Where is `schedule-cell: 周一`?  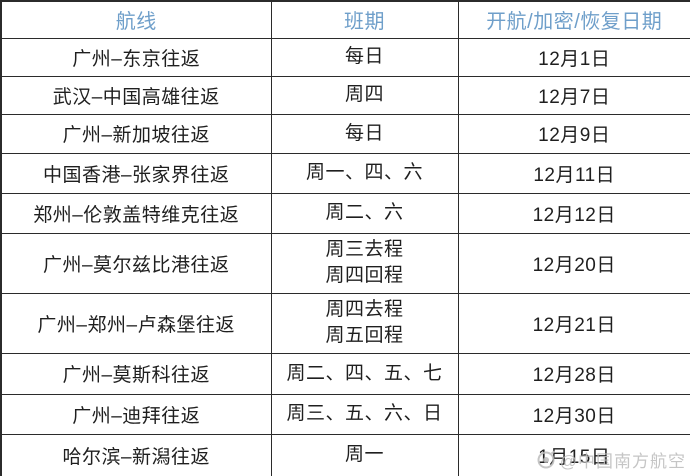 schedule-cell: 周一 is located at coordinates (364, 454).